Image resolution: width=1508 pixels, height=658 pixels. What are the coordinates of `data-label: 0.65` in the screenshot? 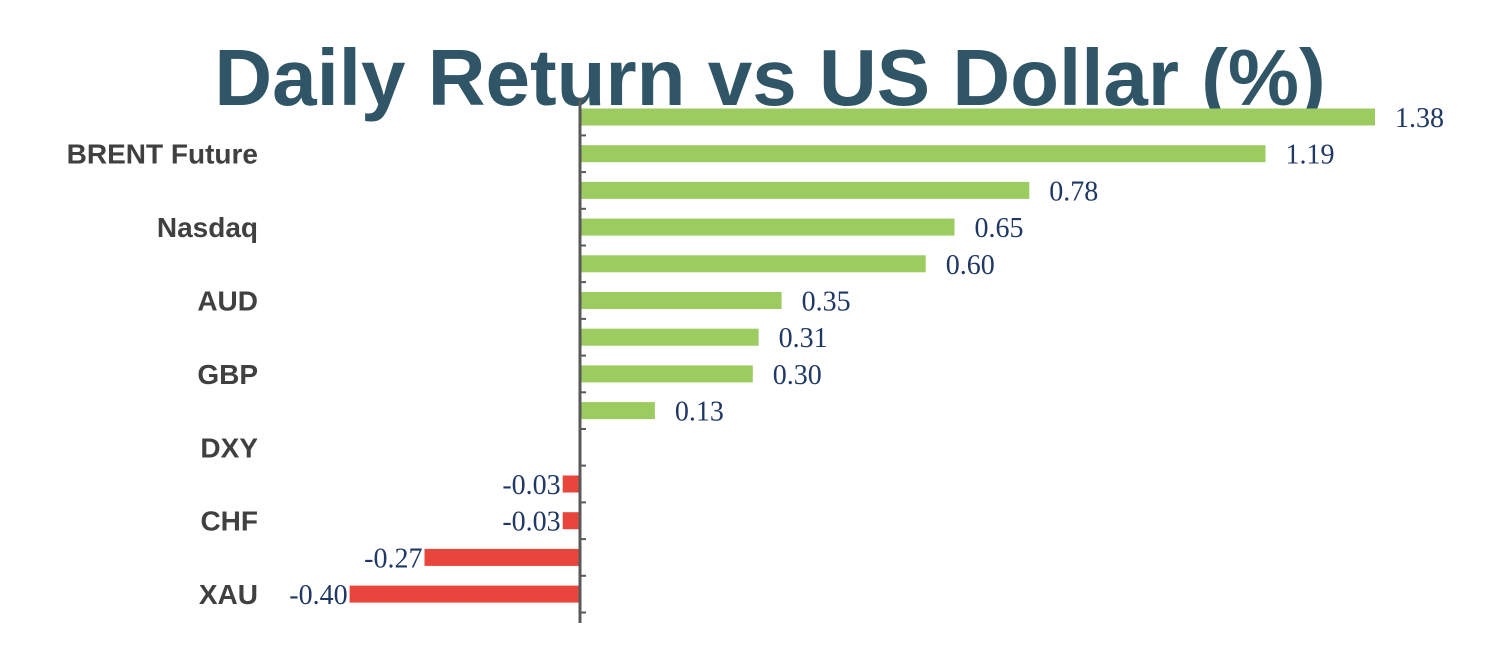 It's located at (999, 228).